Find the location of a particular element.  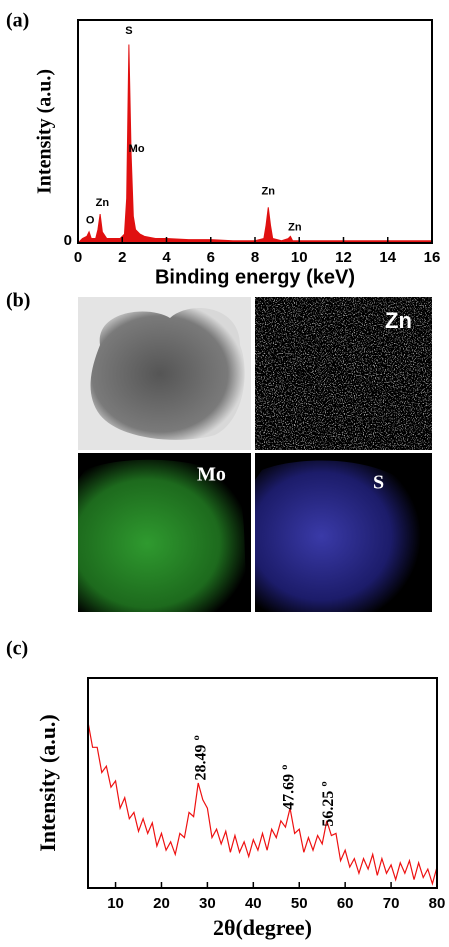

peak-label: S is located at coordinates (128, 31).